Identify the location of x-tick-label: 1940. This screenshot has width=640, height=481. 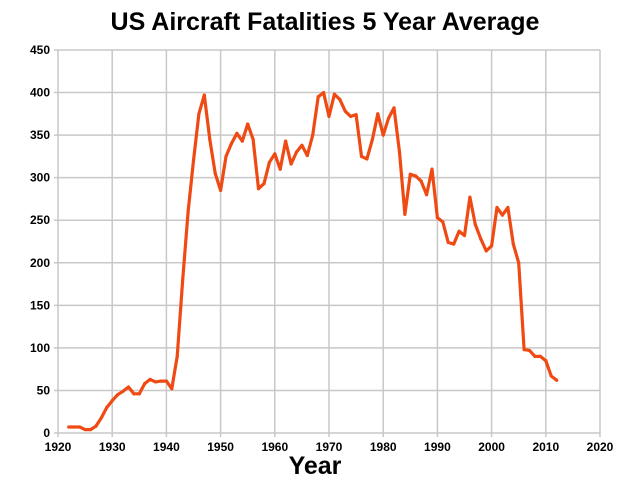
(166, 447).